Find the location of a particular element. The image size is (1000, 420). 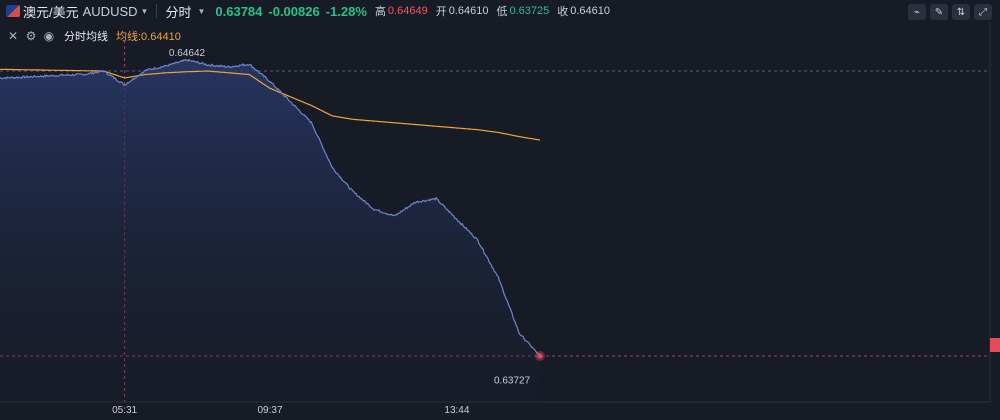

indicator-avg-value: 均线:0.64410 is located at coordinates (148, 37).